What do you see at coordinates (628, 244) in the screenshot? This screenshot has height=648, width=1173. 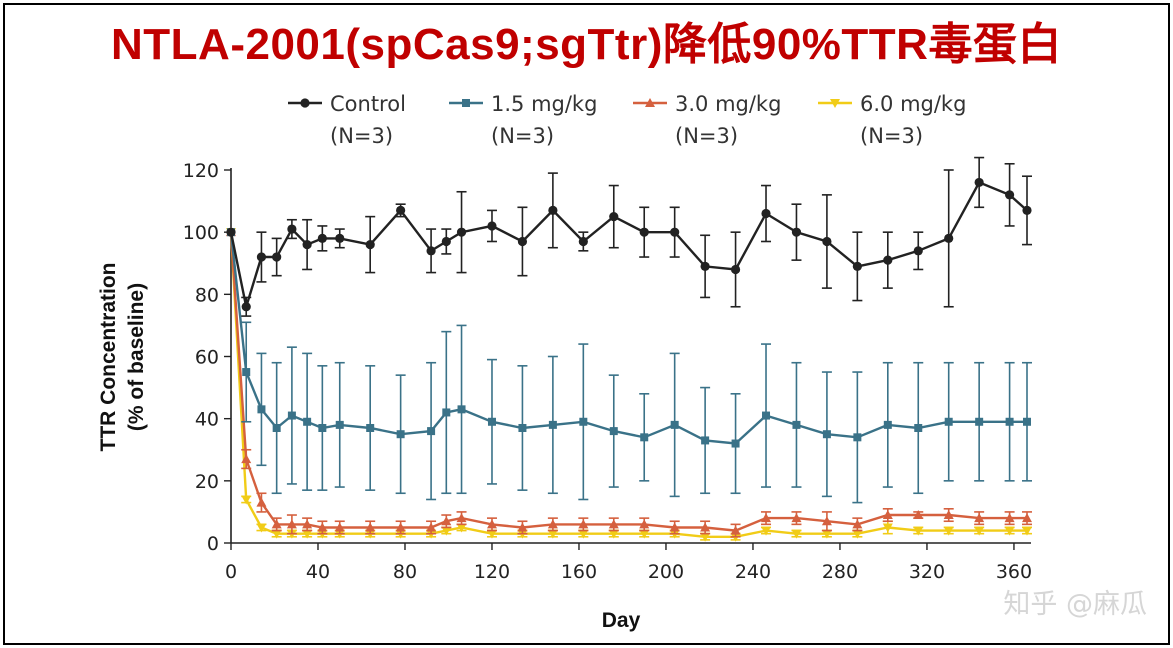 I see `series-line` at bounding box center [628, 244].